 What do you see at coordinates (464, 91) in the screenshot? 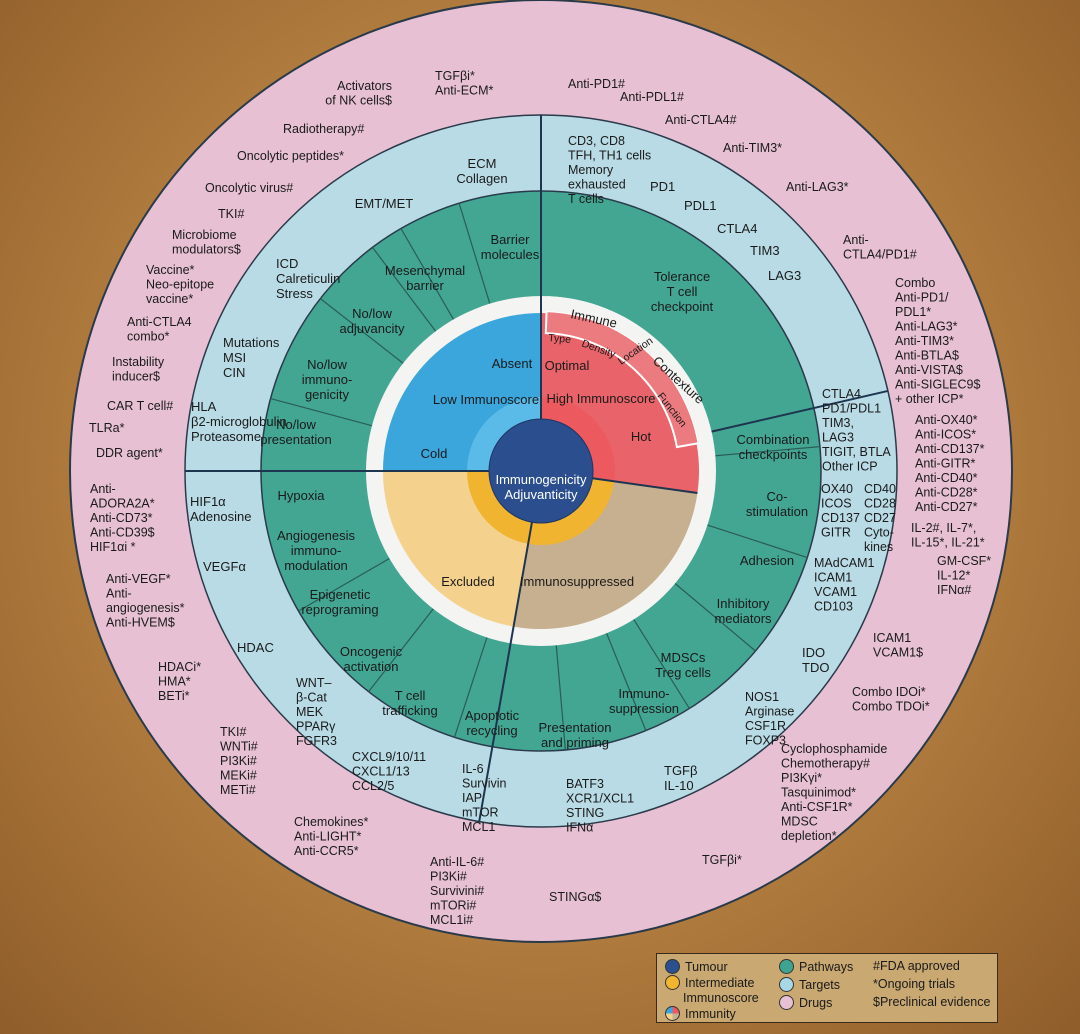
I see `drugs-tgfbi-top-line: Anti-ECM*` at bounding box center [464, 91].